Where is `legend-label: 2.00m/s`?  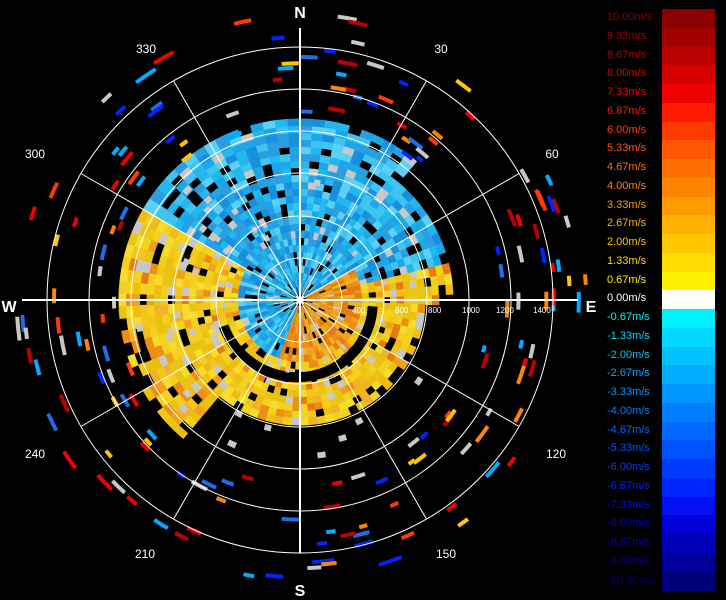
legend-label: 2.00m/s is located at coordinates (627, 242).